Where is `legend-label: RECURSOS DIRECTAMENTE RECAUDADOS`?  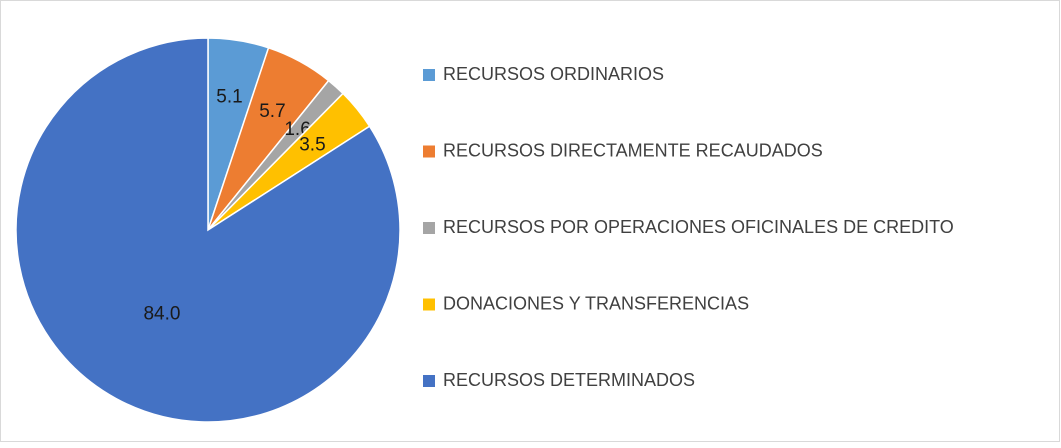
legend-label: RECURSOS DIRECTAMENTE RECAUDADOS is located at coordinates (633, 150).